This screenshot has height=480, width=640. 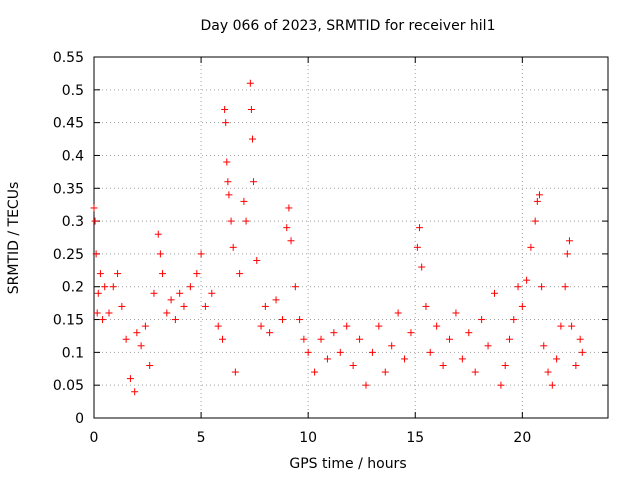 What do you see at coordinates (14, 238) in the screenshot?
I see `y-axis-label-wrap: SRMTID / TECUs` at bounding box center [14, 238].